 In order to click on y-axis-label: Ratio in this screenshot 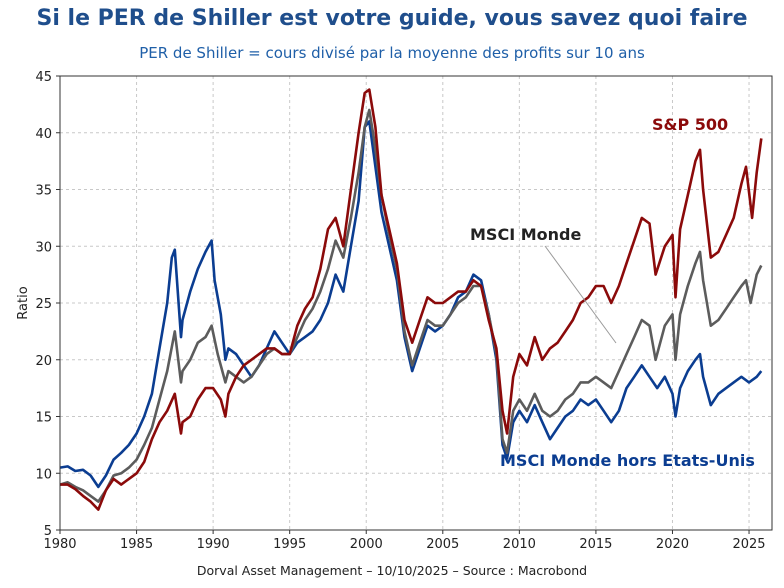, I will do `click(23, 302)`.